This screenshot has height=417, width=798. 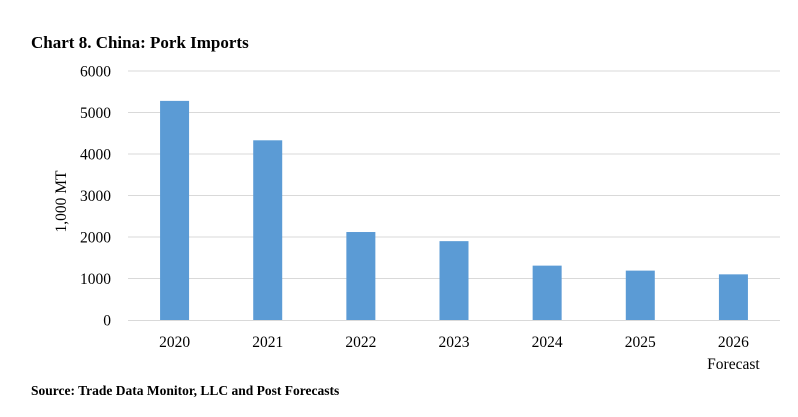 I want to click on x-tick-labels: 2020 2021 2022 2023 2024 2025 2026 Forecast, so click(x=459, y=353).